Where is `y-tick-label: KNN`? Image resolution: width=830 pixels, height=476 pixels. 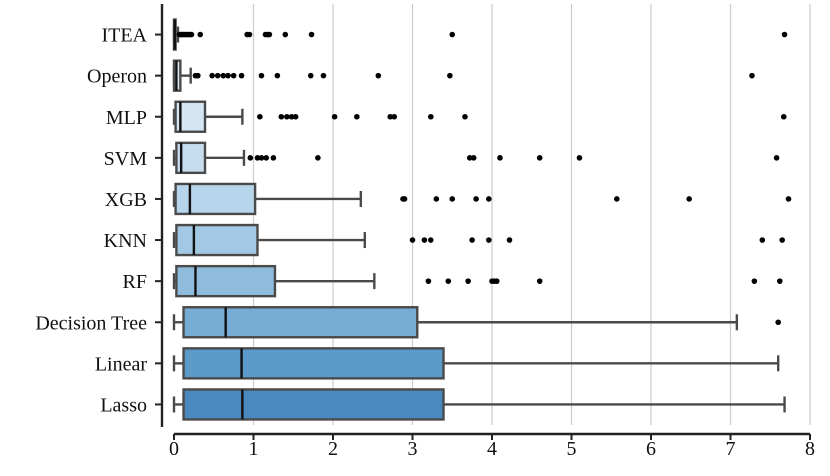 y-tick-label: KNN is located at coordinates (125, 241).